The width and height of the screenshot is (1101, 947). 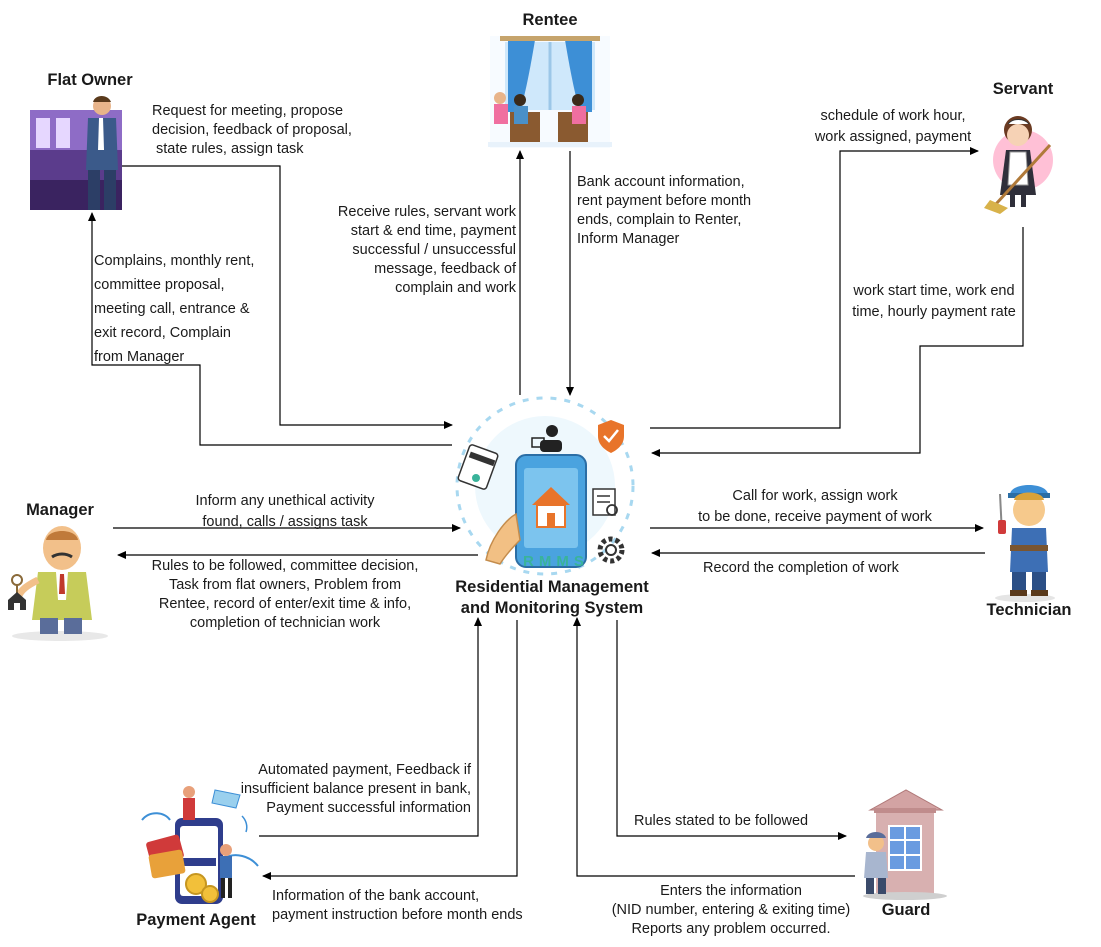 What do you see at coordinates (433, 231) in the screenshot?
I see `label-line: start & end time, payment` at bounding box center [433, 231].